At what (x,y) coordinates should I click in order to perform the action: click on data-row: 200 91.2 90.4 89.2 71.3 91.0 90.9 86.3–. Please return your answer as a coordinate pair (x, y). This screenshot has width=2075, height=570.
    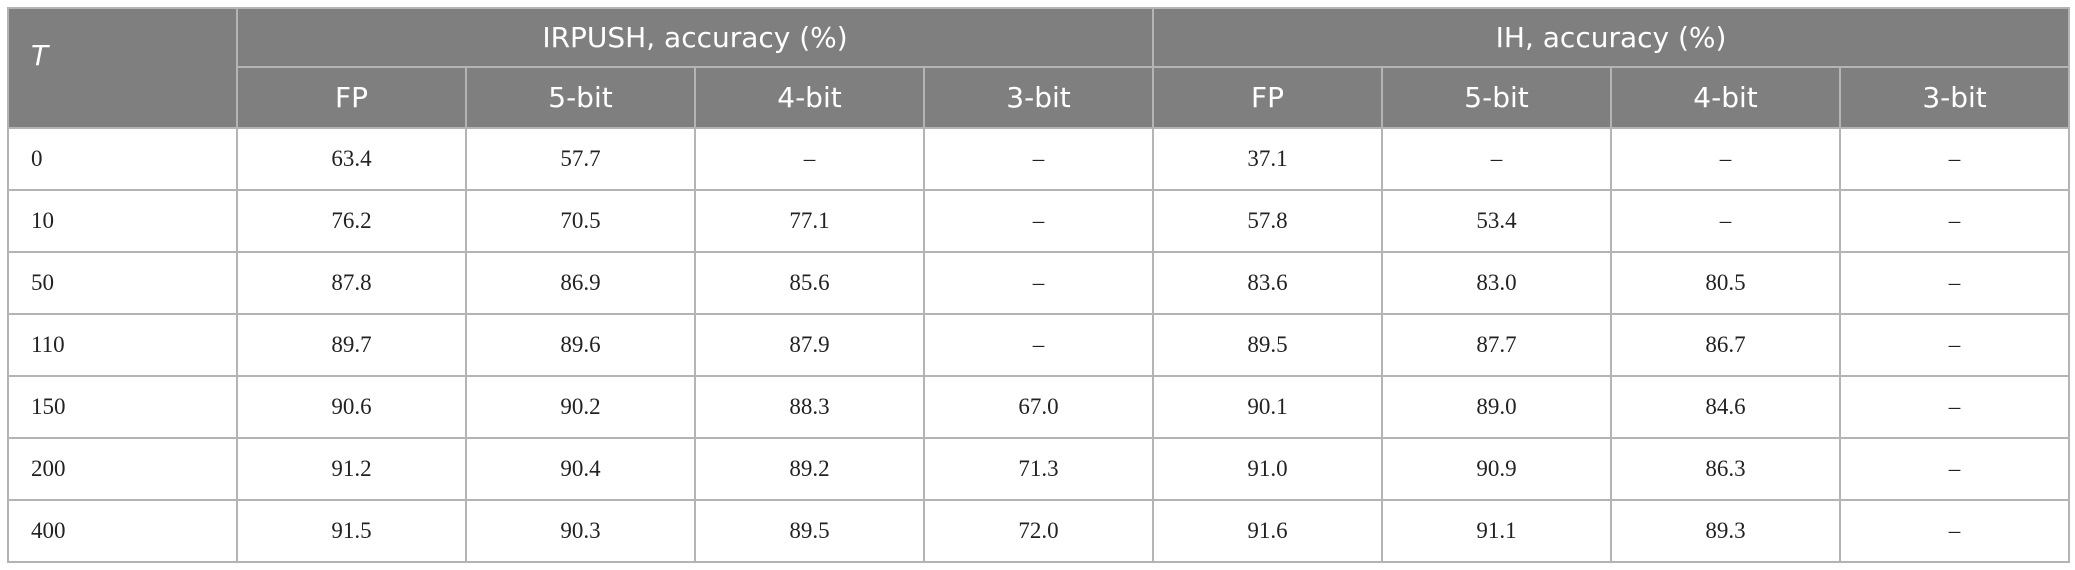
    Looking at the image, I should click on (1039, 469).